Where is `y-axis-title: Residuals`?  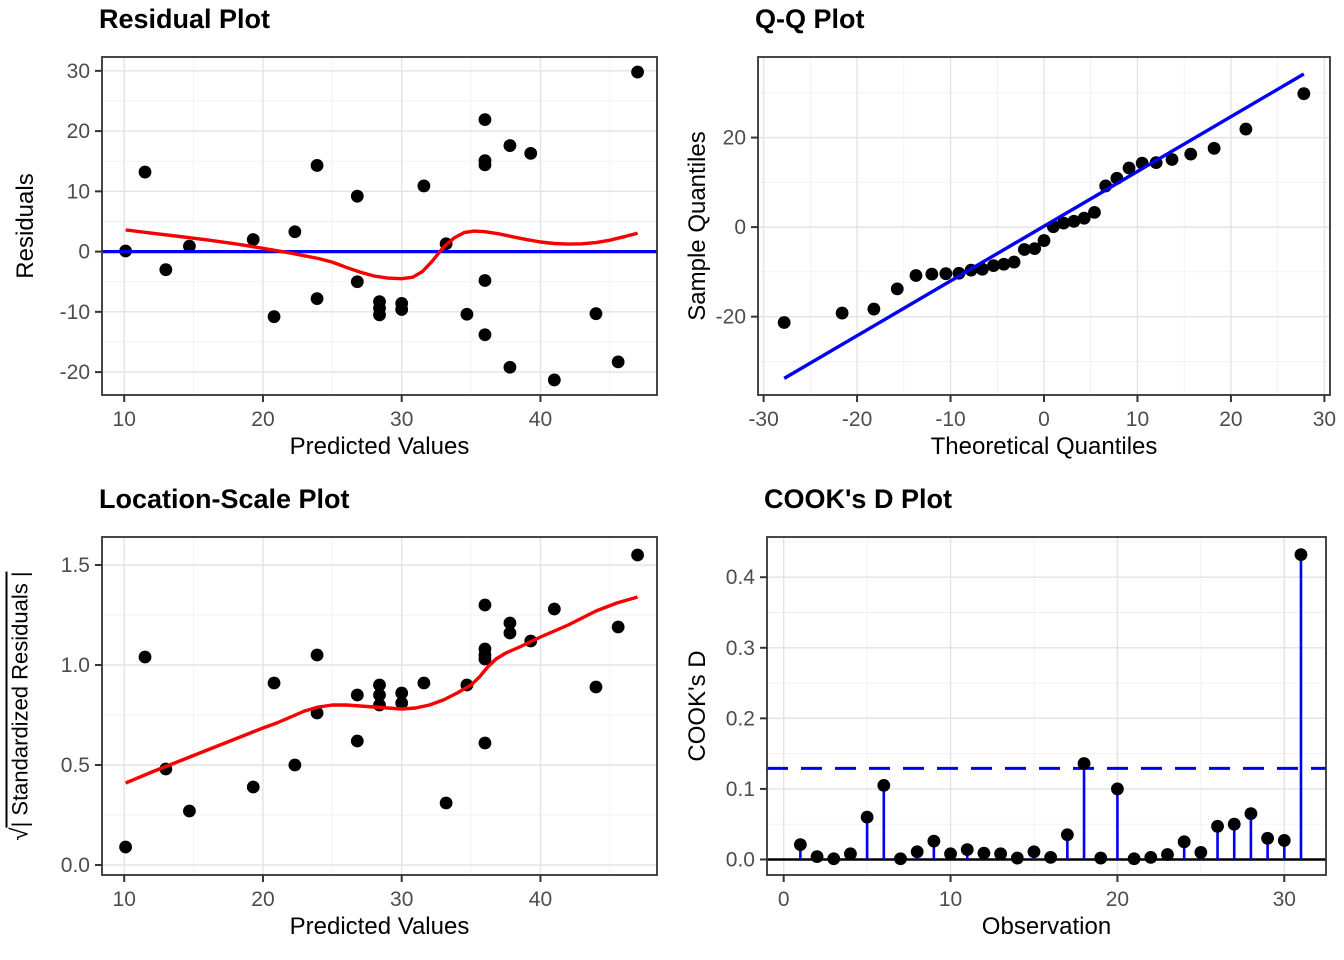 y-axis-title: Residuals is located at coordinates (25, 226).